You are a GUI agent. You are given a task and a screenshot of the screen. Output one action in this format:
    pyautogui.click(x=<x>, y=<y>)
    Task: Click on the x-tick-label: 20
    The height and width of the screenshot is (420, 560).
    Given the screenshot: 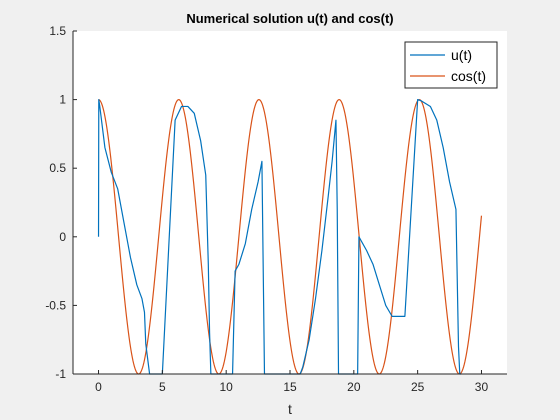 What is the action you would take?
    pyautogui.click(x=354, y=387)
    